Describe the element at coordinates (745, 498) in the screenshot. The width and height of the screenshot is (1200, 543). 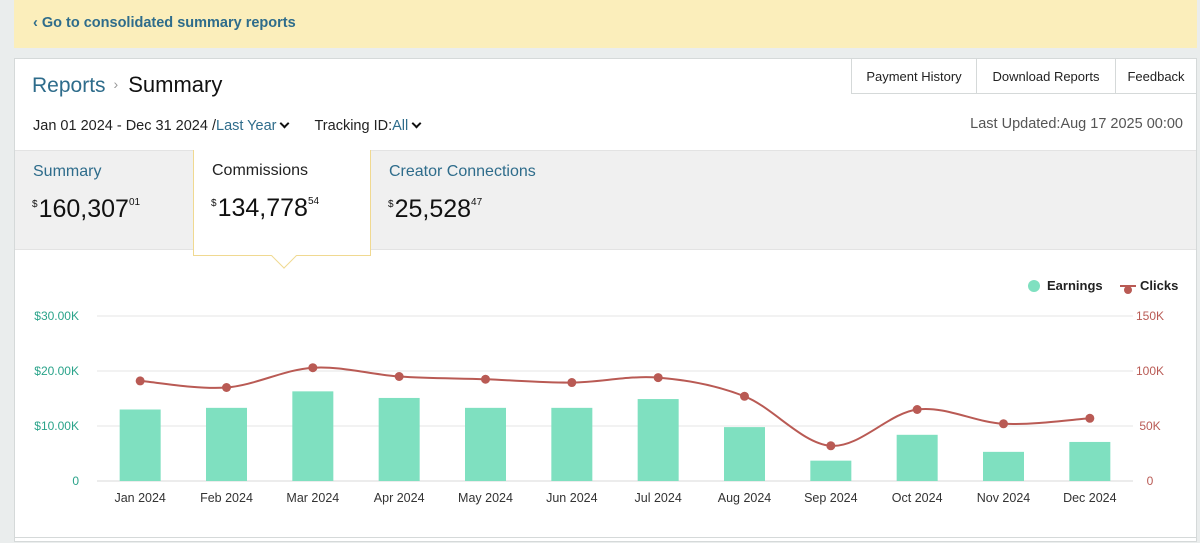
I see `x-axis-tick: Aug 2024` at that location.